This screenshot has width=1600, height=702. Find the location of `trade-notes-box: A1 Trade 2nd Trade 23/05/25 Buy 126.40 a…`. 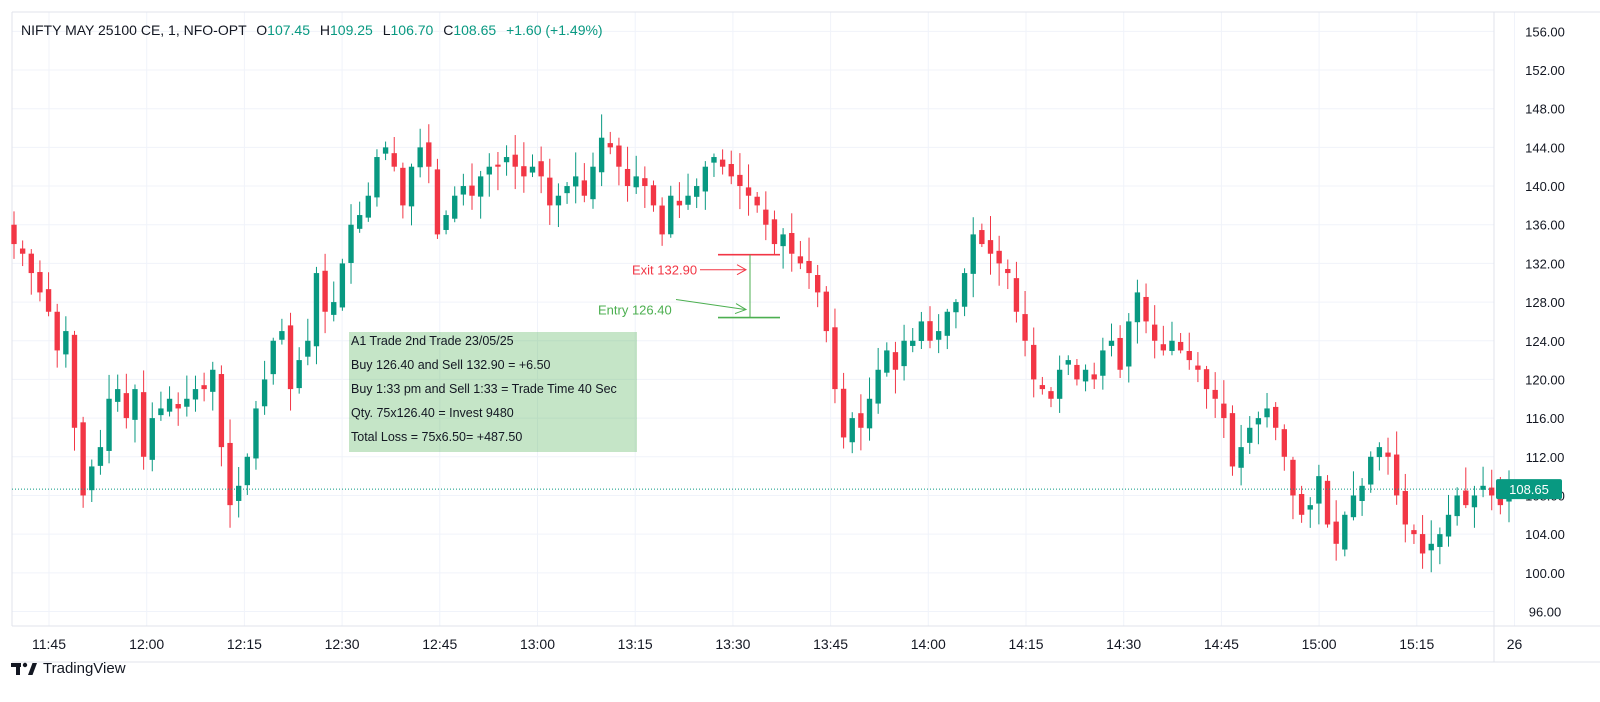

trade-notes-box: A1 Trade 2nd Trade 23/05/25 Buy 126.40 a… is located at coordinates (493, 392).